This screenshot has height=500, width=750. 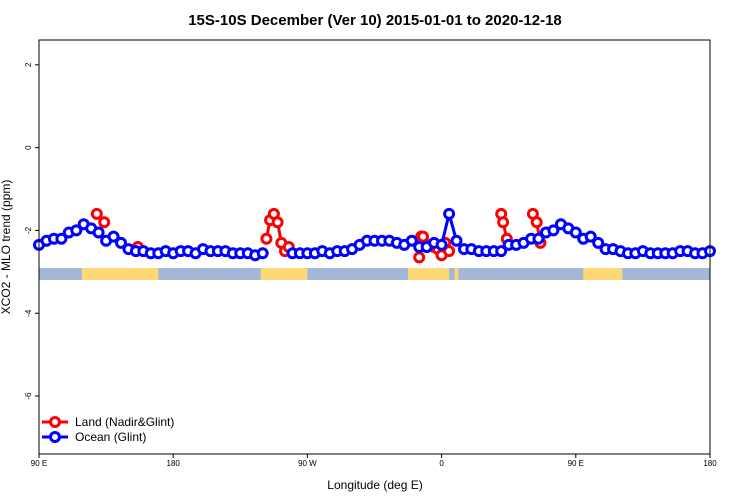 What do you see at coordinates (28, 230) in the screenshot?
I see `y-tick-label: -2` at bounding box center [28, 230].